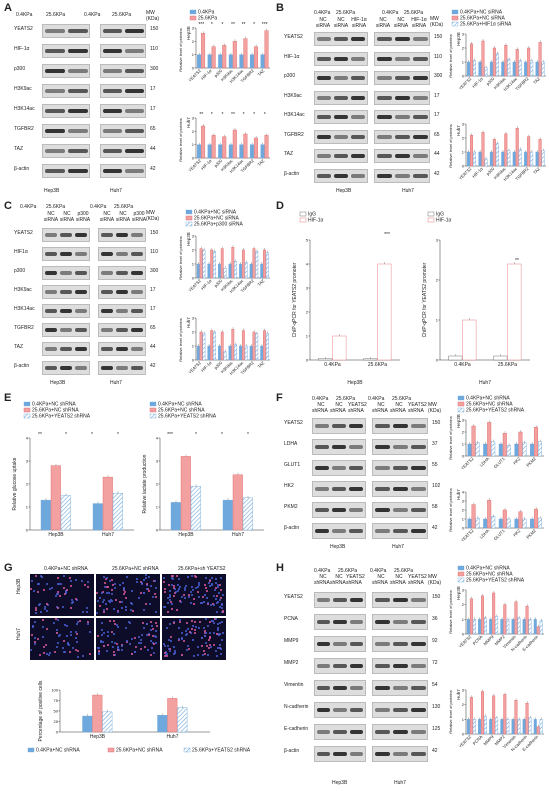 Image resolution: width=549 pixels, height=791 pixels. I want to click on h-legend-label: 0.4KPa+NC shRNA, so click(488, 569).